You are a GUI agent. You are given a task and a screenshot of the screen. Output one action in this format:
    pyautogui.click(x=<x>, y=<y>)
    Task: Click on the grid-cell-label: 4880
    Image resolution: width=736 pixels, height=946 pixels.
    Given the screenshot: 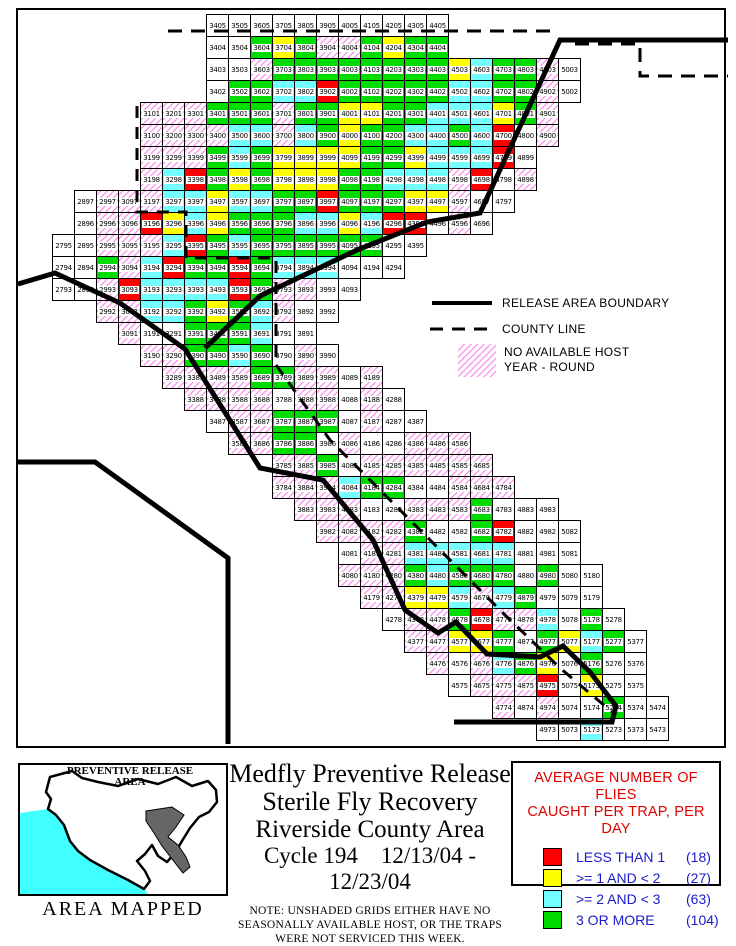 What is the action you would take?
    pyautogui.click(x=525, y=575)
    